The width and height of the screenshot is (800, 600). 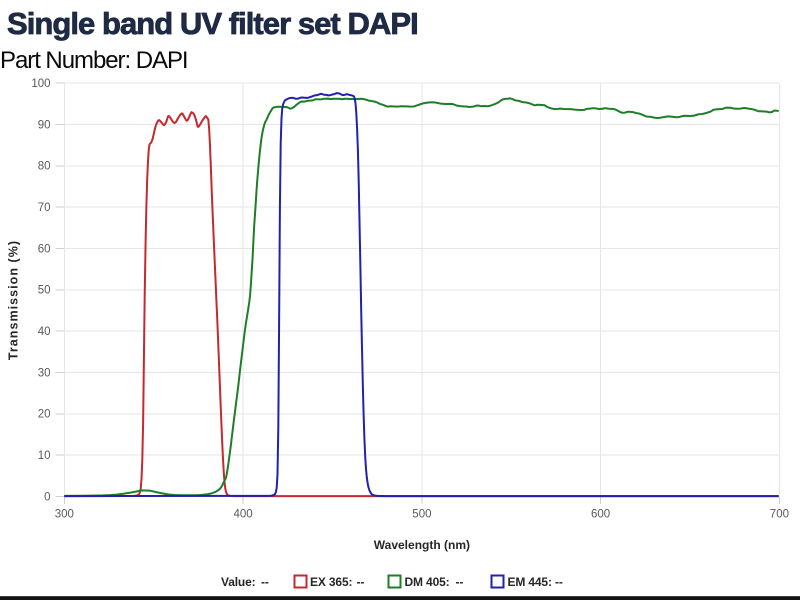 I want to click on svg-text: 300, so click(x=64, y=515).